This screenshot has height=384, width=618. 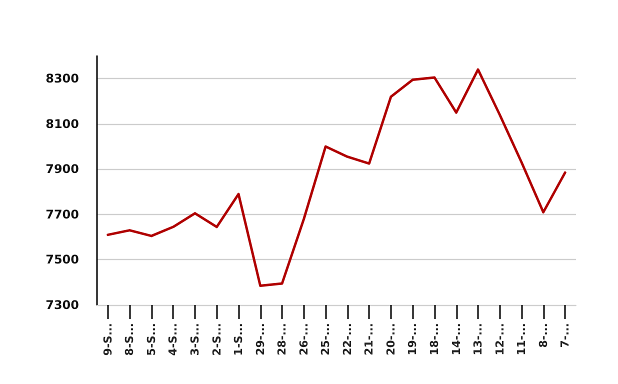 I want to click on y-tick-label: 8300, so click(x=62, y=79).